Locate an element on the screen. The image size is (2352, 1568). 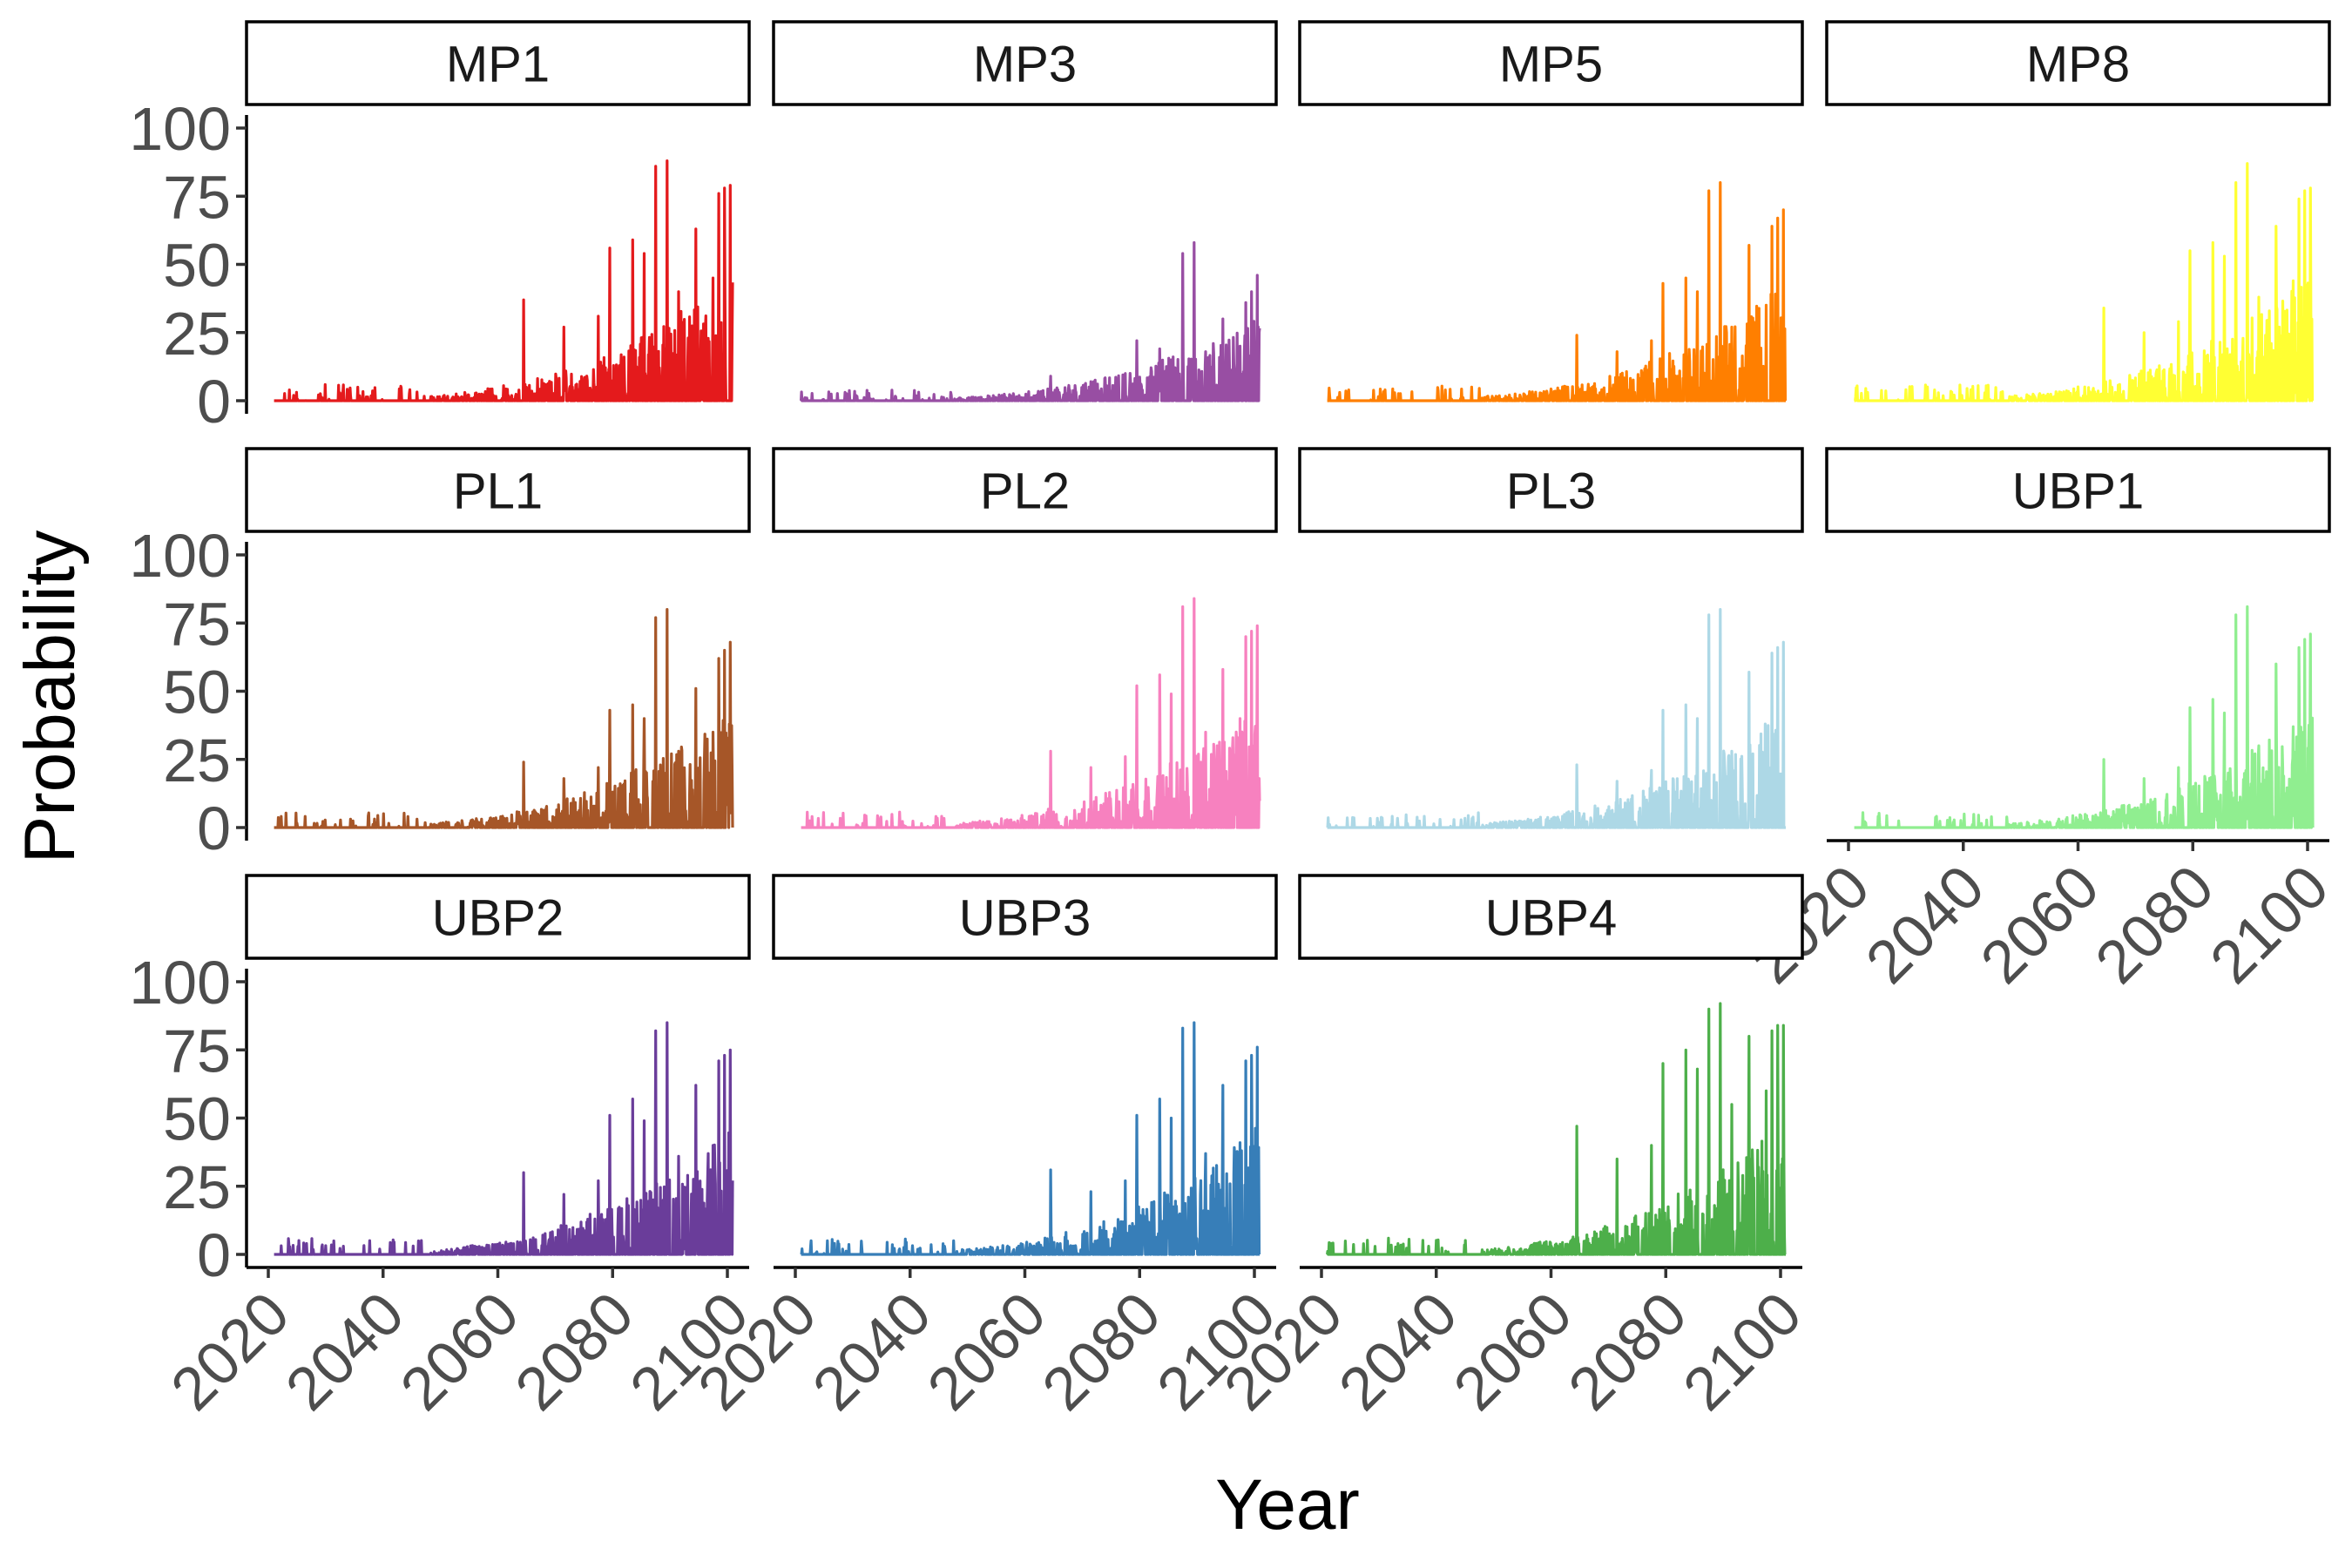
strip-pl1 is located at coordinates (498, 490).